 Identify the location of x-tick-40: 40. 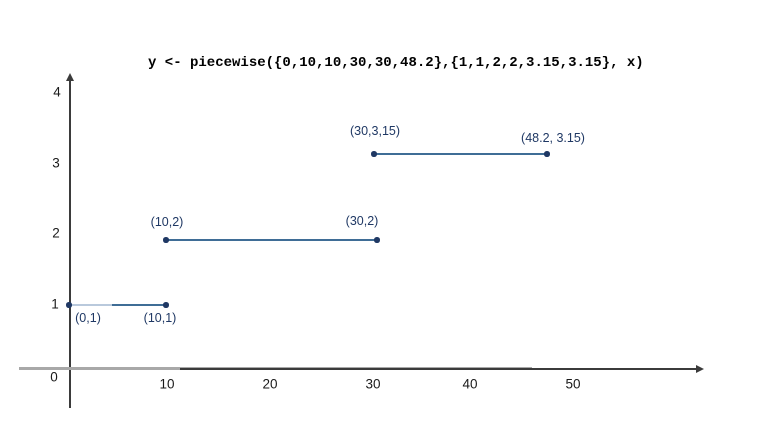
(470, 384).